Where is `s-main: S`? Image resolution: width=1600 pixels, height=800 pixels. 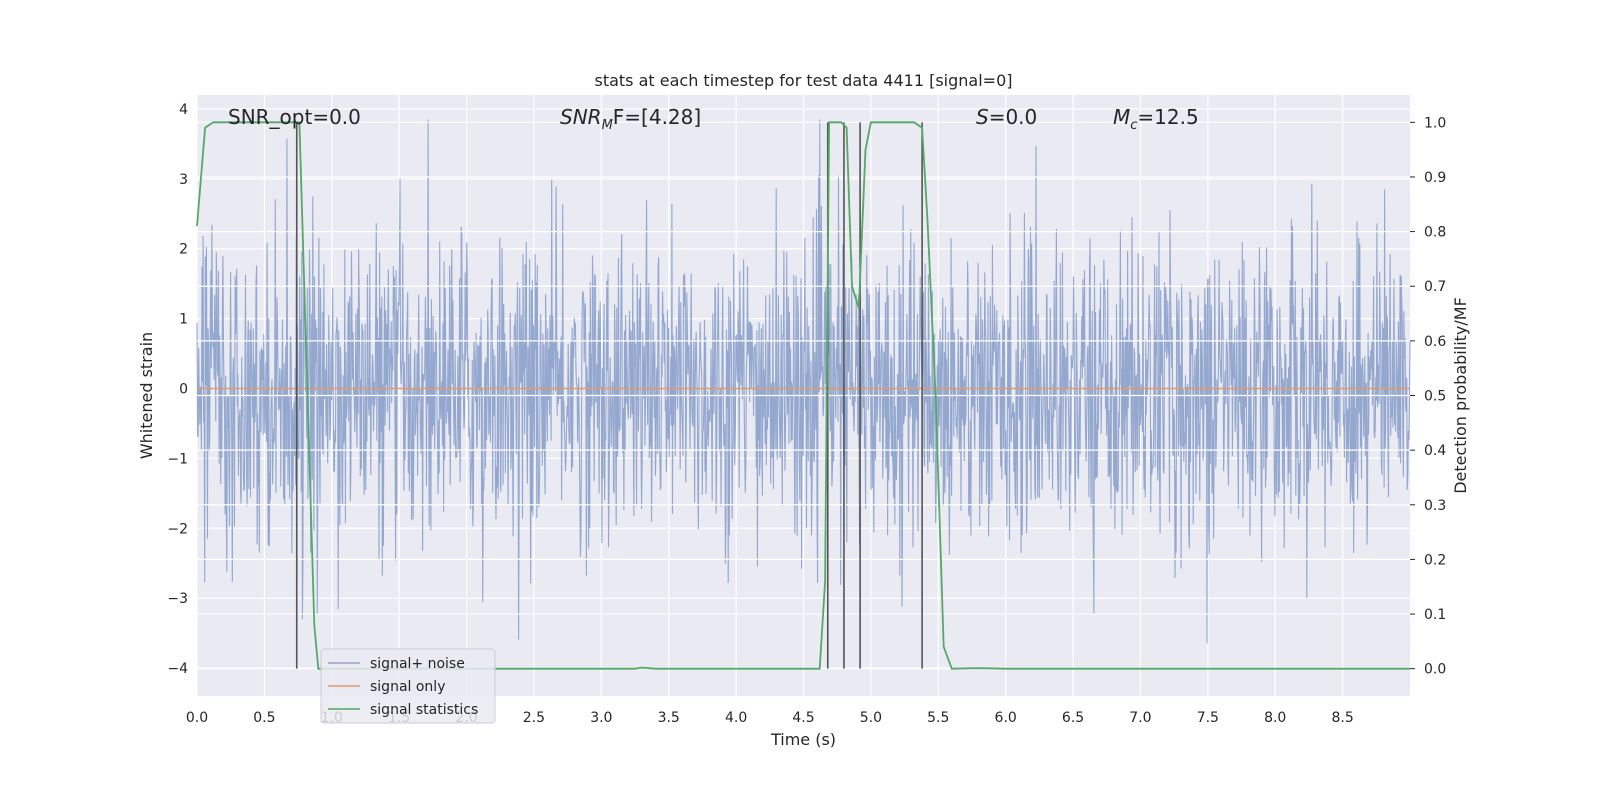 s-main: S is located at coordinates (982, 117).